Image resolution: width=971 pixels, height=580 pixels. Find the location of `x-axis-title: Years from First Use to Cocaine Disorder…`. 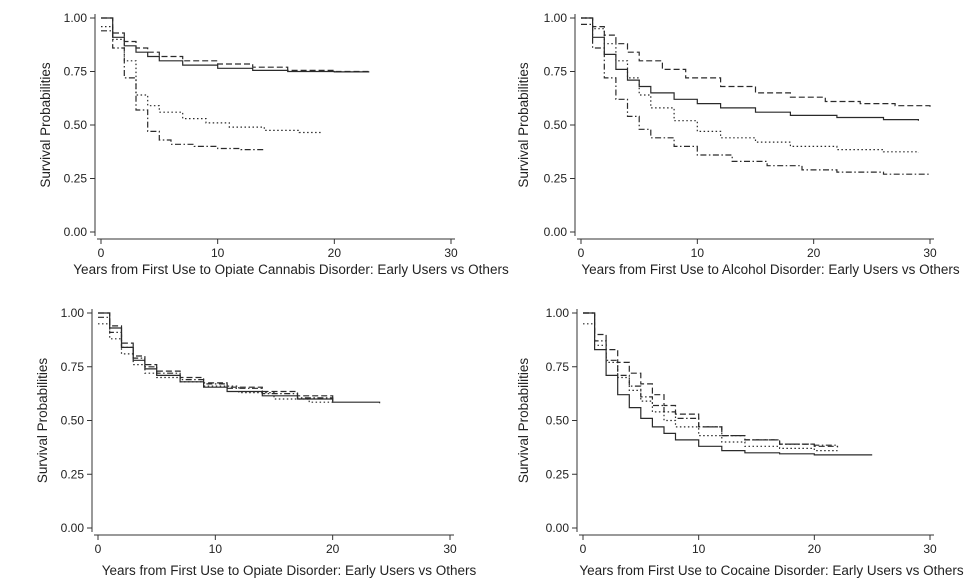

x-axis-title: Years from First Use to Cocaine Disorder… is located at coordinates (771, 570).